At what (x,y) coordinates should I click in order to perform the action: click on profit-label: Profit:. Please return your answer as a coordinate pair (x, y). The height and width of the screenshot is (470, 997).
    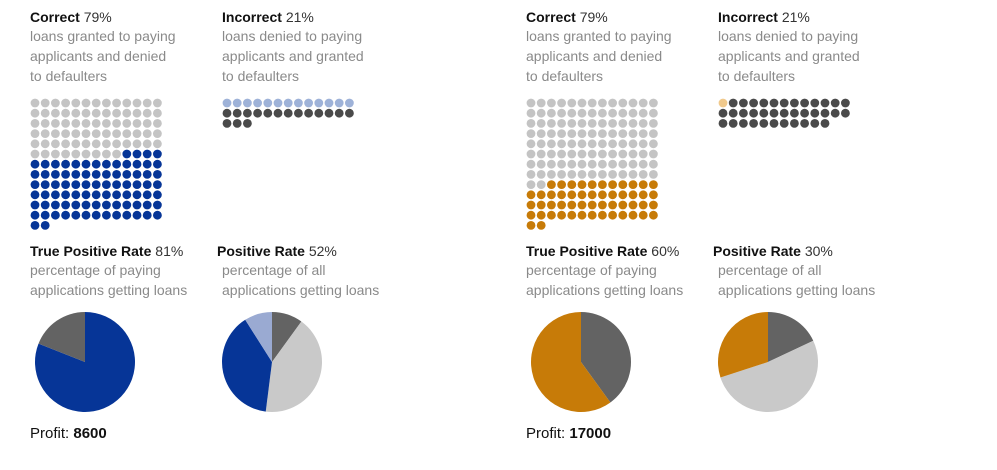
    Looking at the image, I should click on (546, 433).